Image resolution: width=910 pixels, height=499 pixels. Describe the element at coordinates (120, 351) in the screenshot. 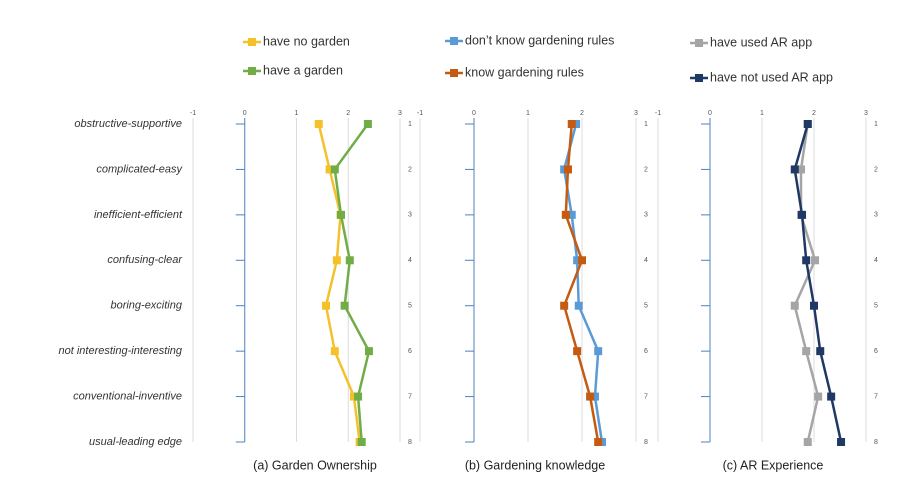

I see `category-label: not interesting-interesting` at that location.